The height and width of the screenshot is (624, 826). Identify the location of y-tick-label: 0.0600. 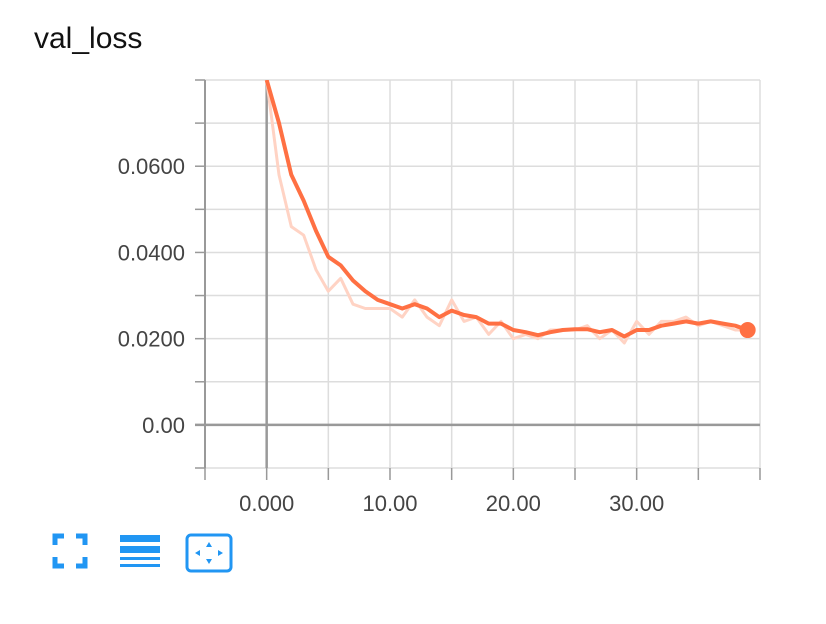
(151, 166).